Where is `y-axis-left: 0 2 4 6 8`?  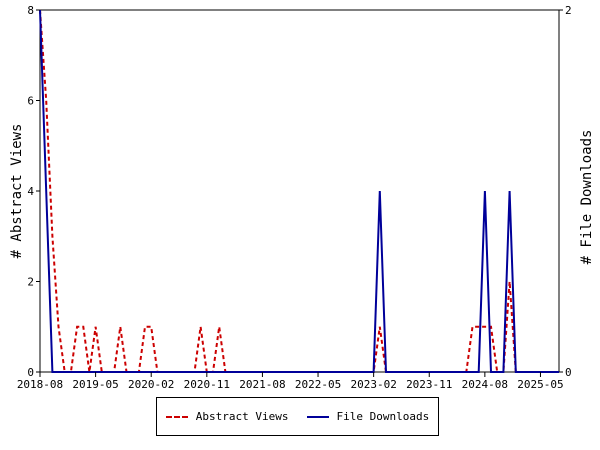 y-axis-left: 0 2 4 6 8 is located at coordinates (33, 191).